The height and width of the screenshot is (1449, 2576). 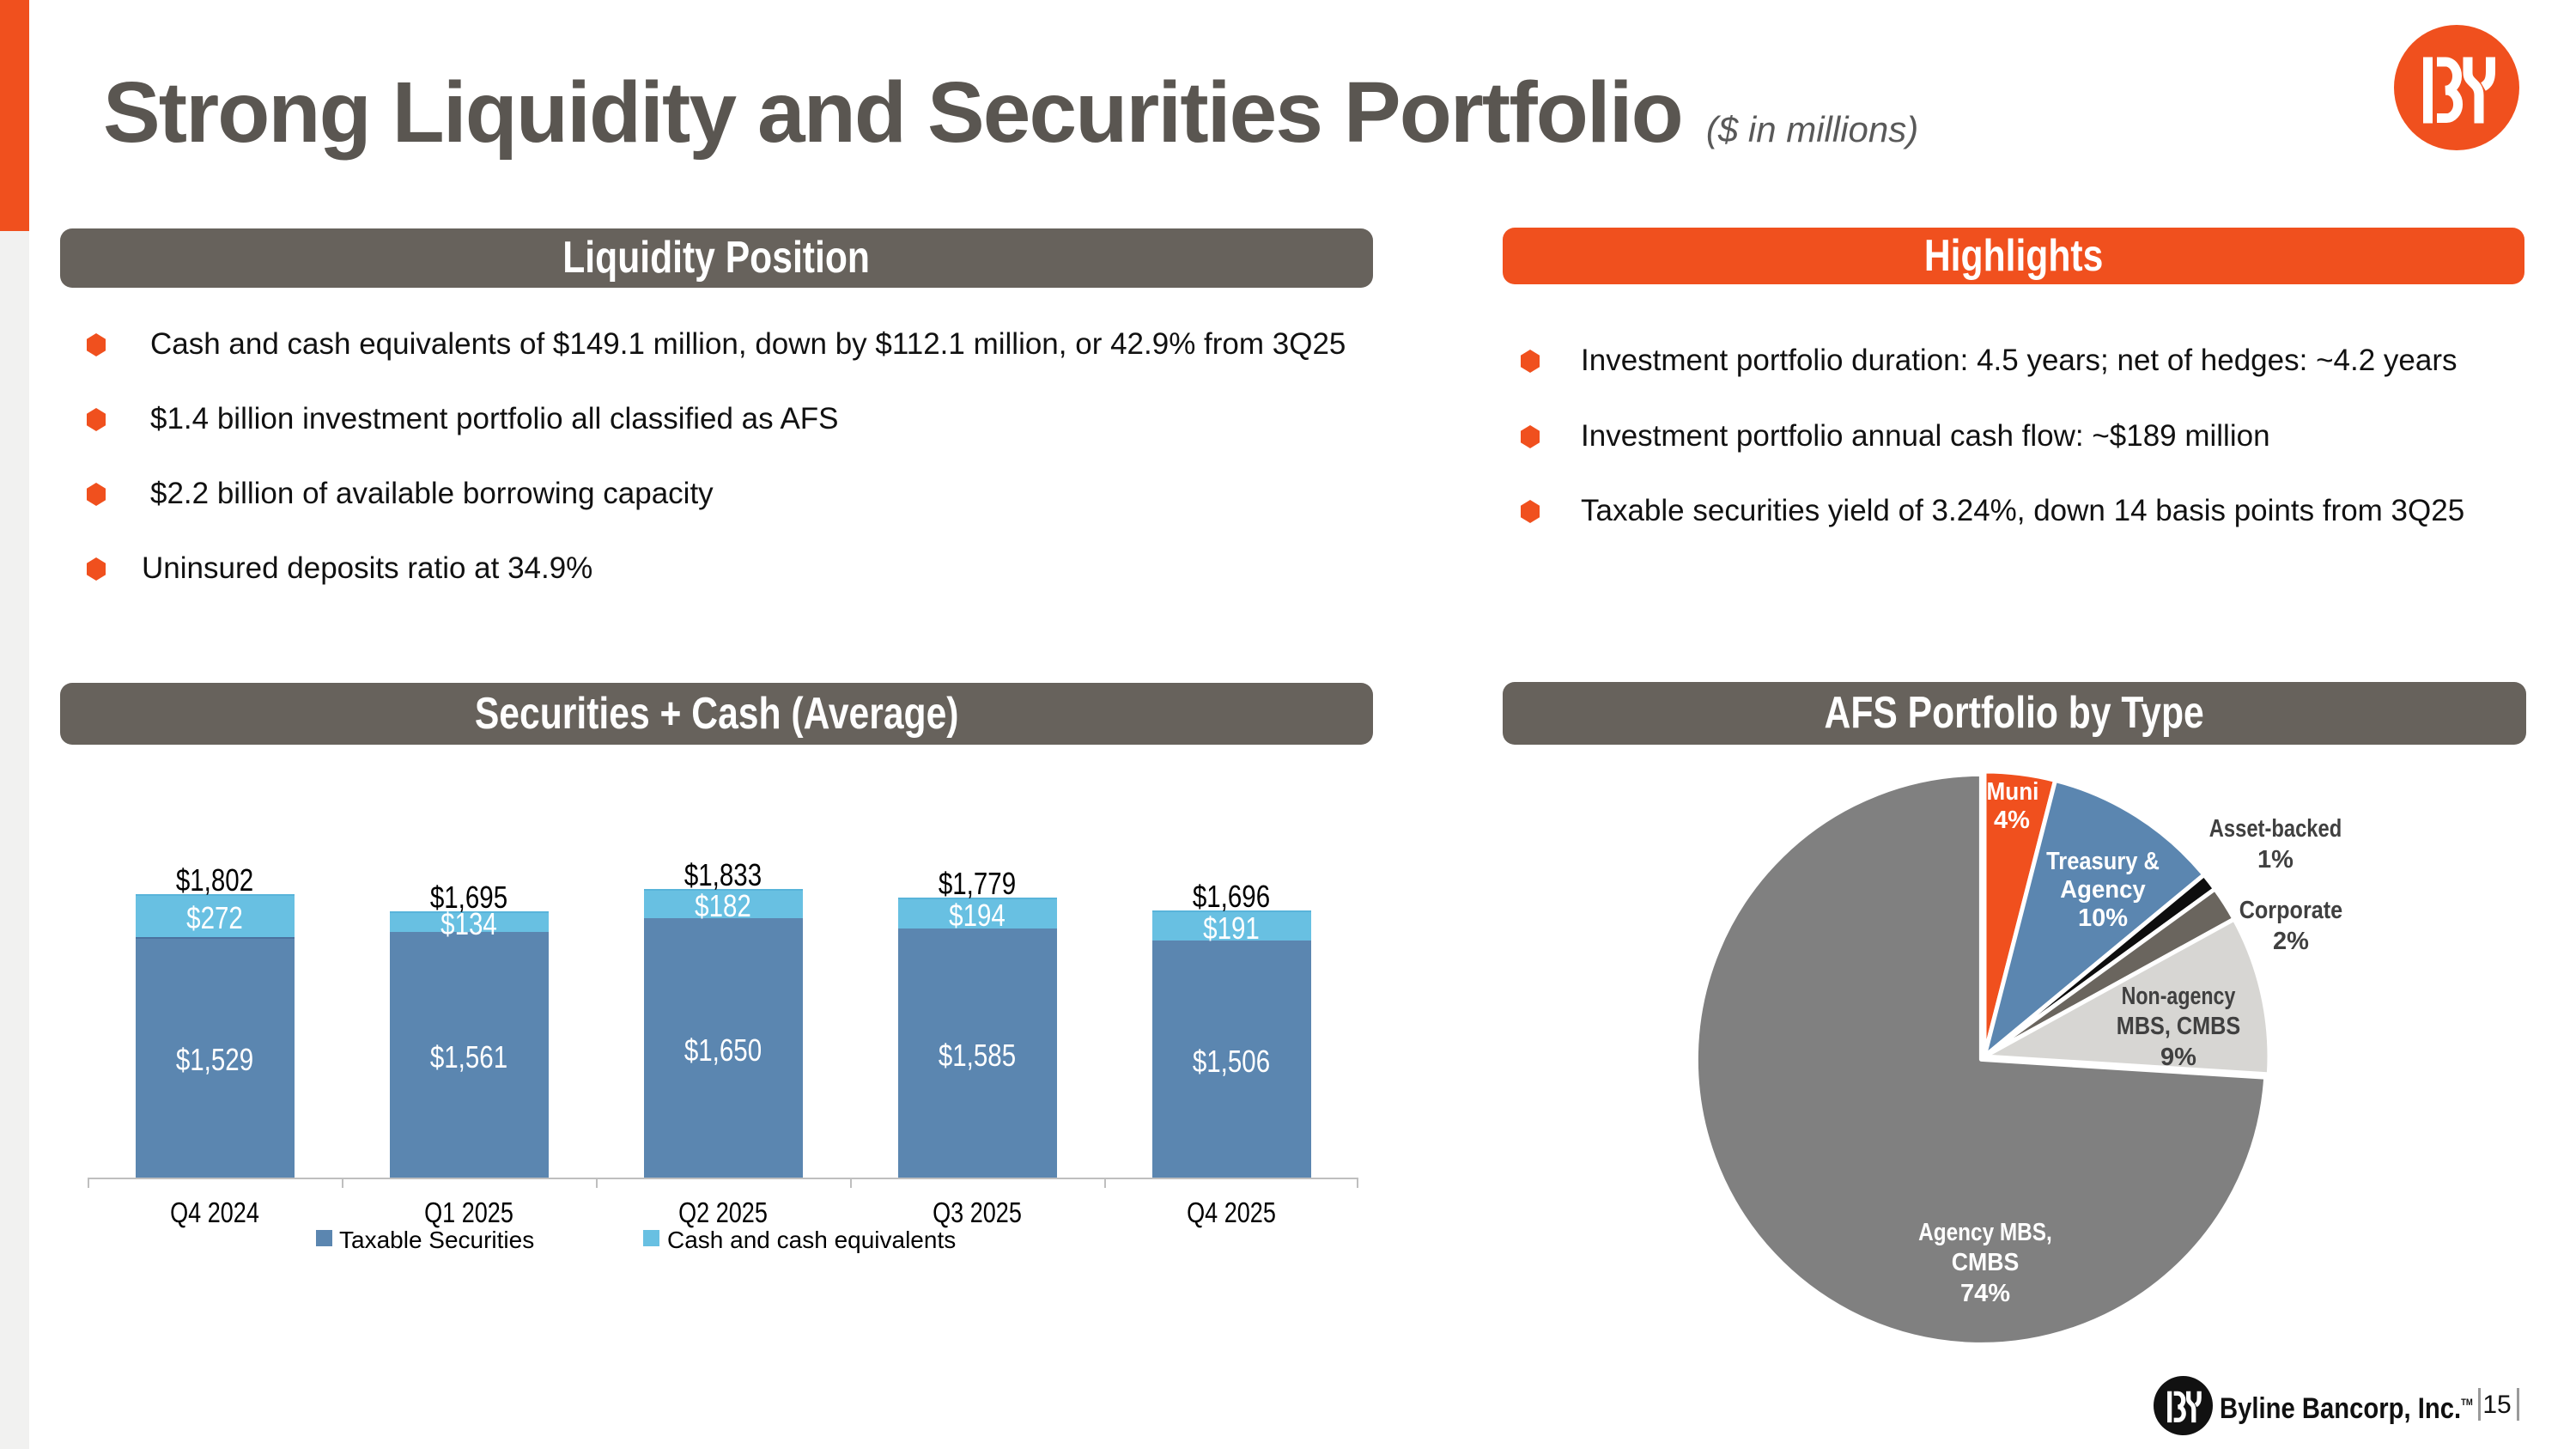 I want to click on svg-text: MBS, CMBS, so click(x=2178, y=1025).